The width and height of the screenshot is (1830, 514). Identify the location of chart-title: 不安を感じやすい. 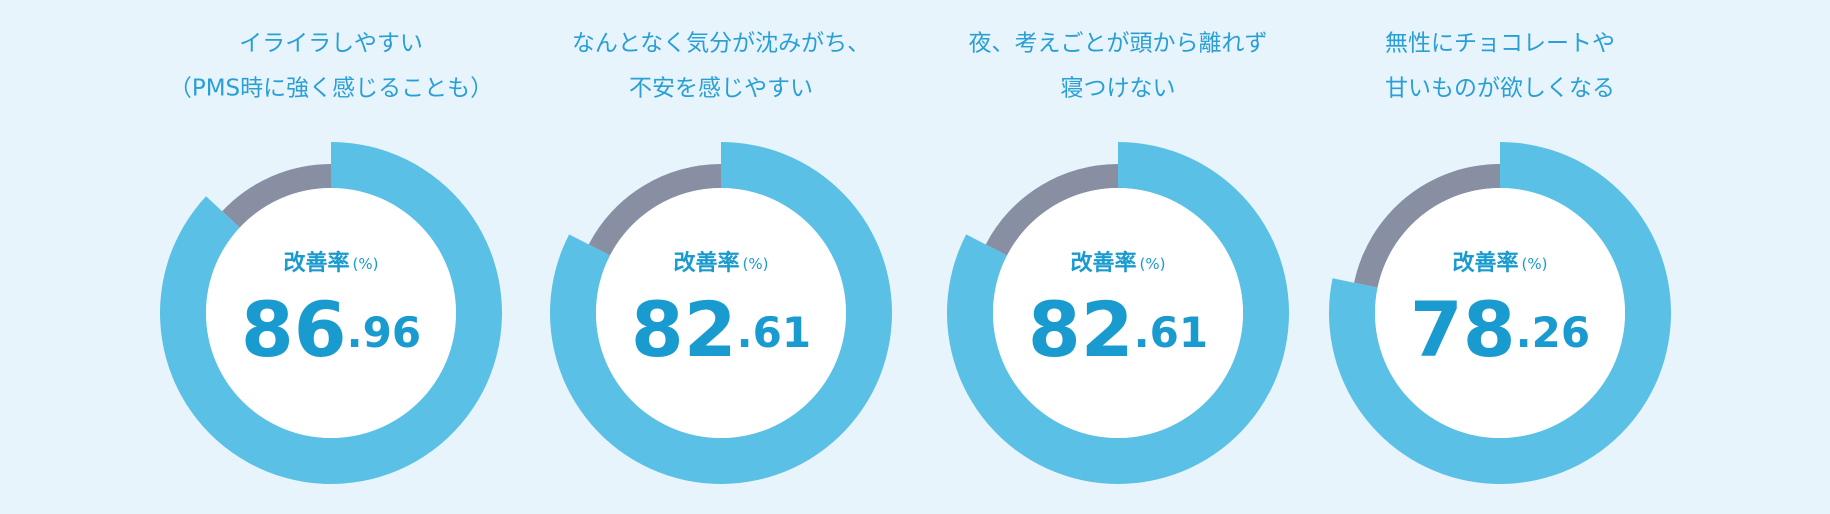
(721, 89).